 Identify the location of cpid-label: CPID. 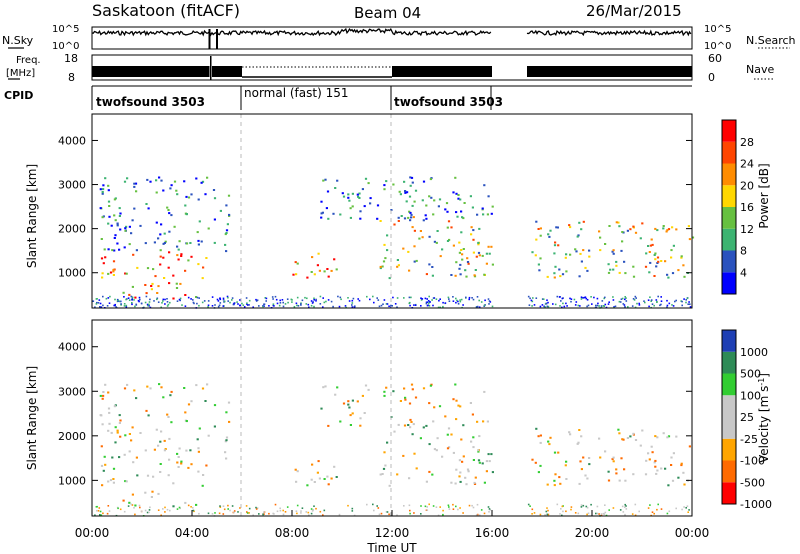
(18, 95).